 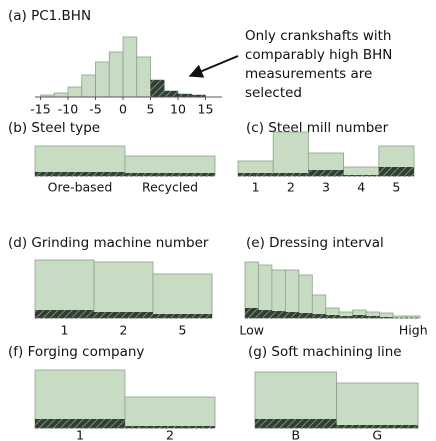 I want to click on x-tick-label: Recycled, so click(x=170, y=187).